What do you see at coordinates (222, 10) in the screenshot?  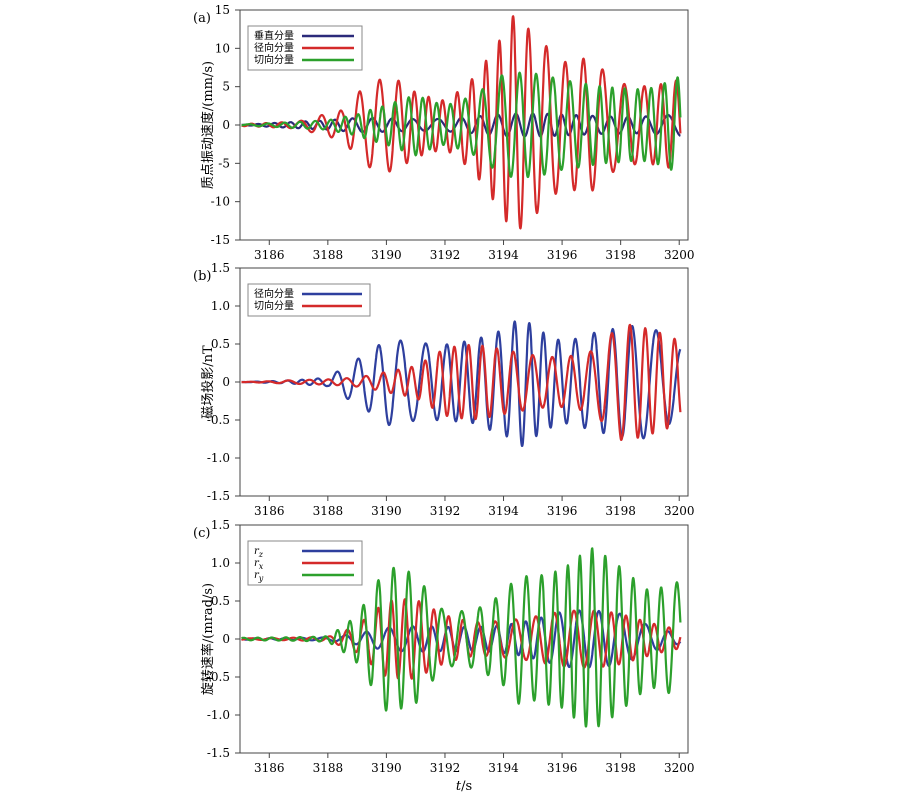 I see `y-tick-label: 15` at bounding box center [222, 10].